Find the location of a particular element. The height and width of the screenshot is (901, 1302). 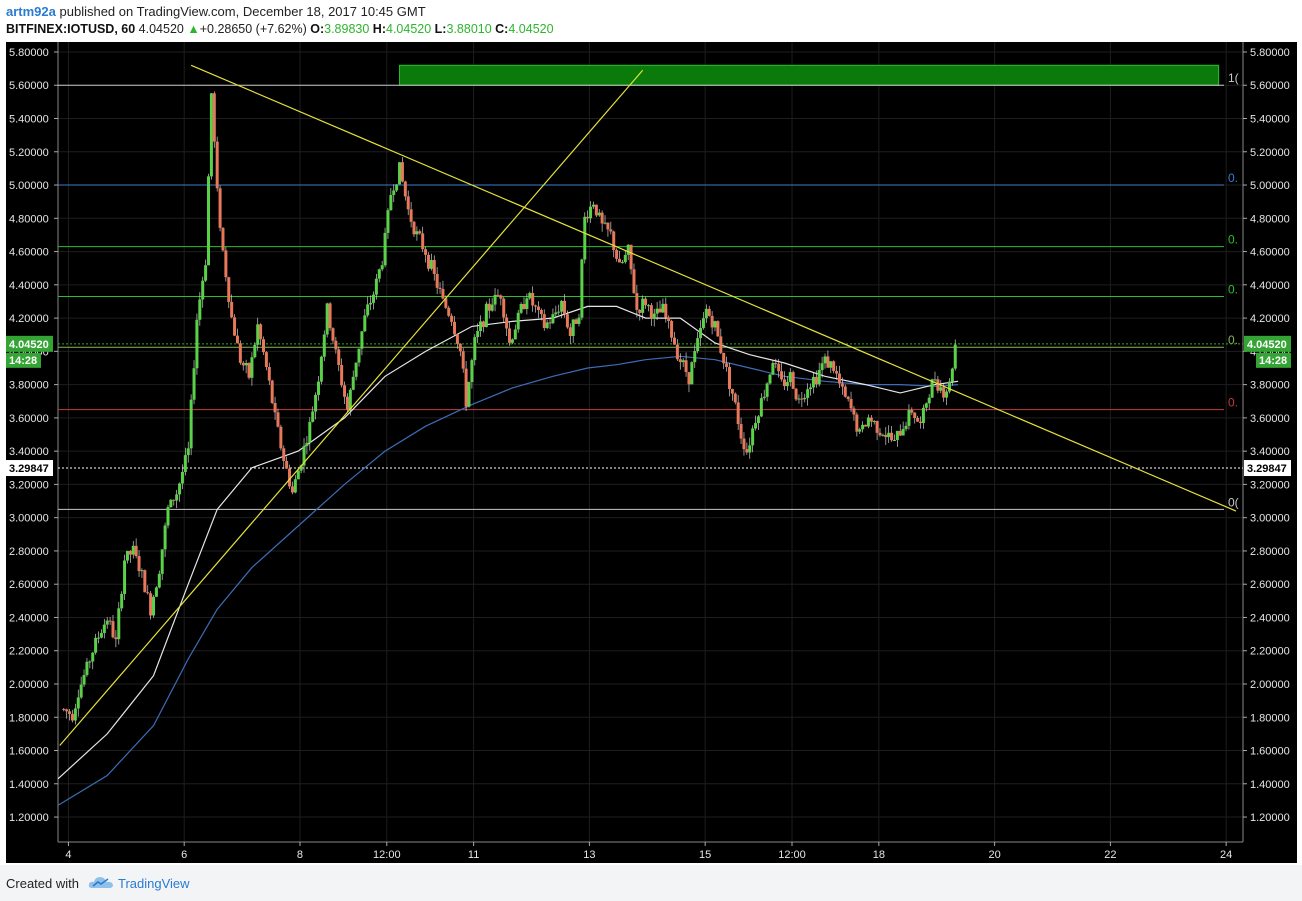

y-tick-label-right: 5.40000 is located at coordinates (1270, 120).